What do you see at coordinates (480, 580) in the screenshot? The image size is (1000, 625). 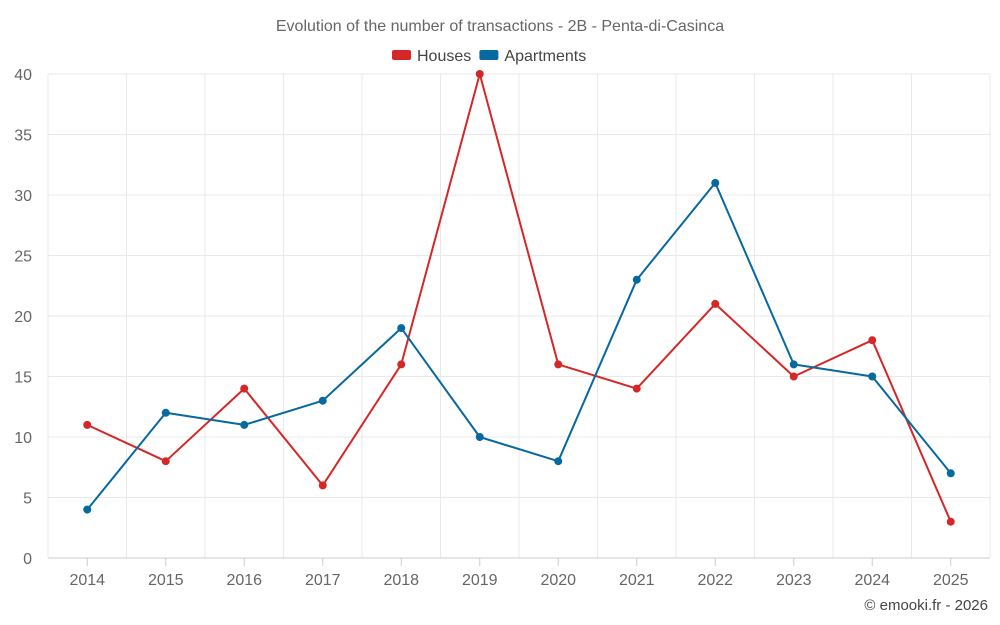 I see `x-tick-label: 2019` at bounding box center [480, 580].